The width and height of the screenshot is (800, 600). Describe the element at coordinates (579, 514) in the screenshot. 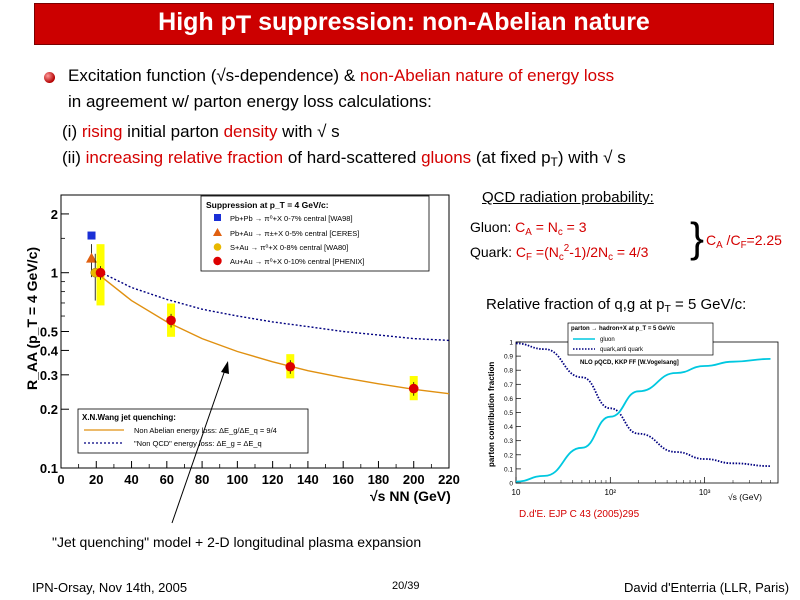

I see `citation: D.d'E. EJP C 43 (2005)295` at that location.